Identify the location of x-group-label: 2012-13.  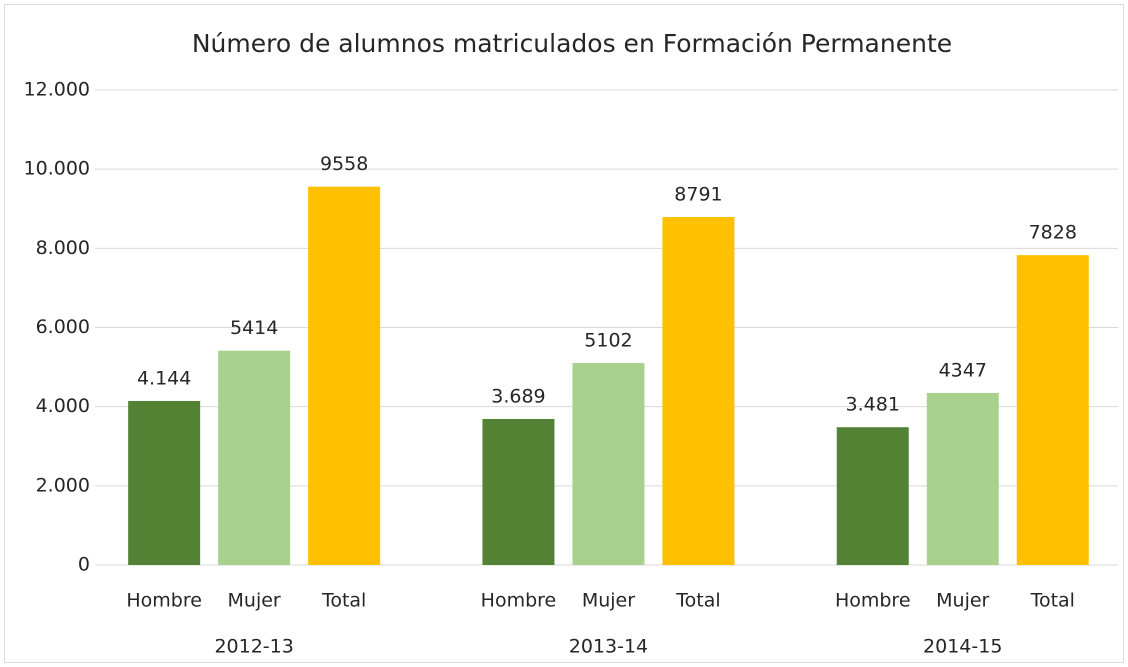
(253, 647).